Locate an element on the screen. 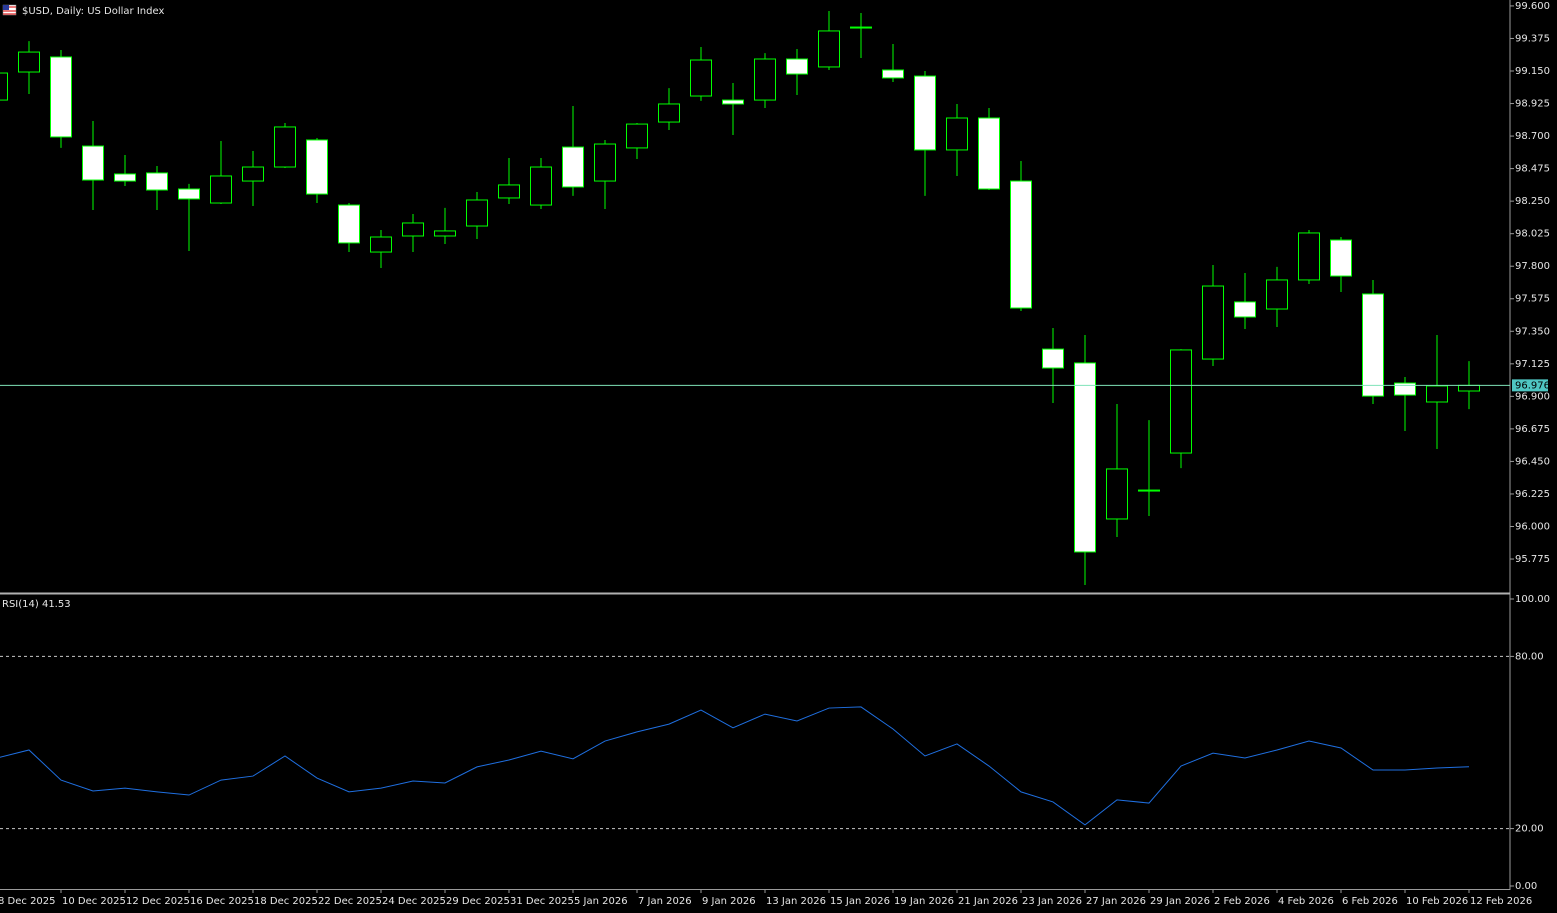  x-tick-label: 12 Dec 2025 is located at coordinates (158, 901).